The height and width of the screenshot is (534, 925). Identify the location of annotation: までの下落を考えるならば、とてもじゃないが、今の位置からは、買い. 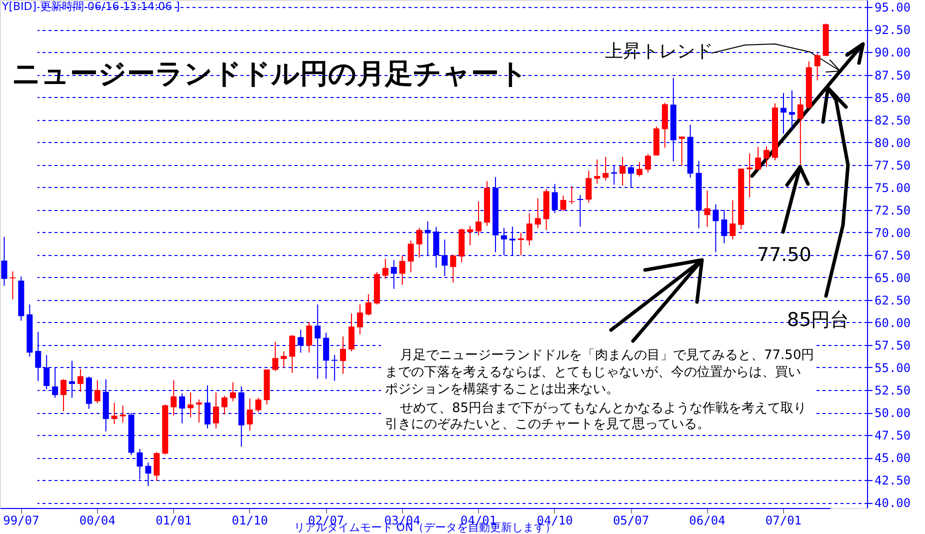
(593, 372).